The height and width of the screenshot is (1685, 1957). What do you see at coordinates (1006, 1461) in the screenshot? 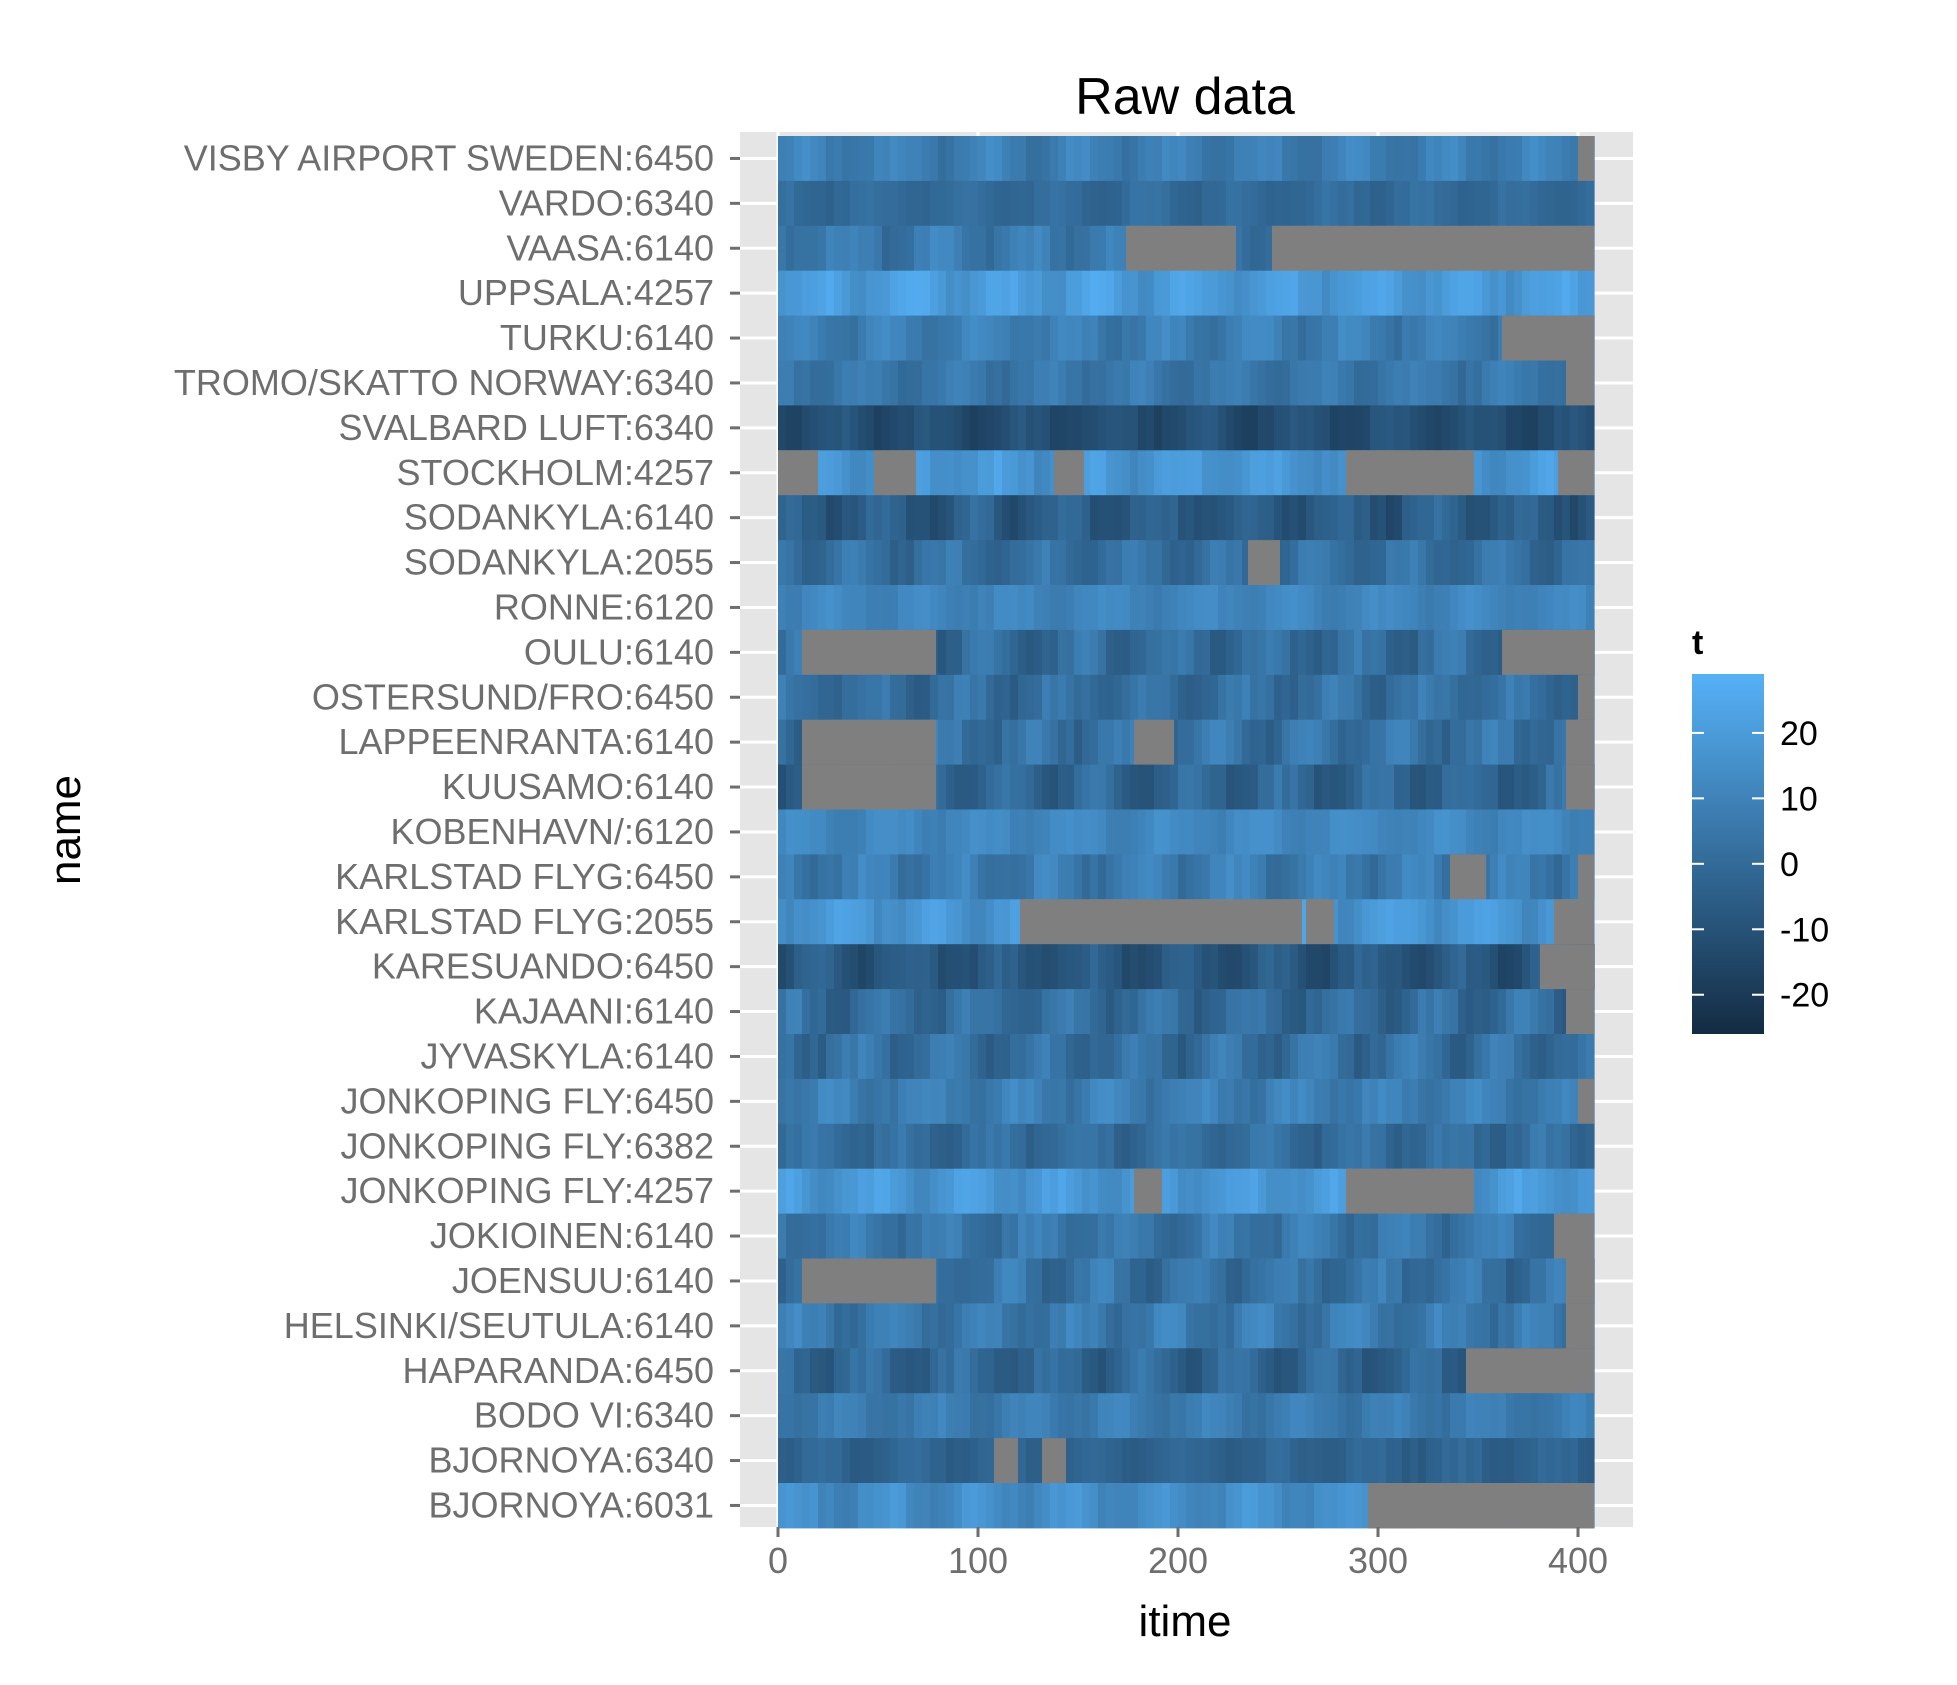
I see `missing-cell` at bounding box center [1006, 1461].